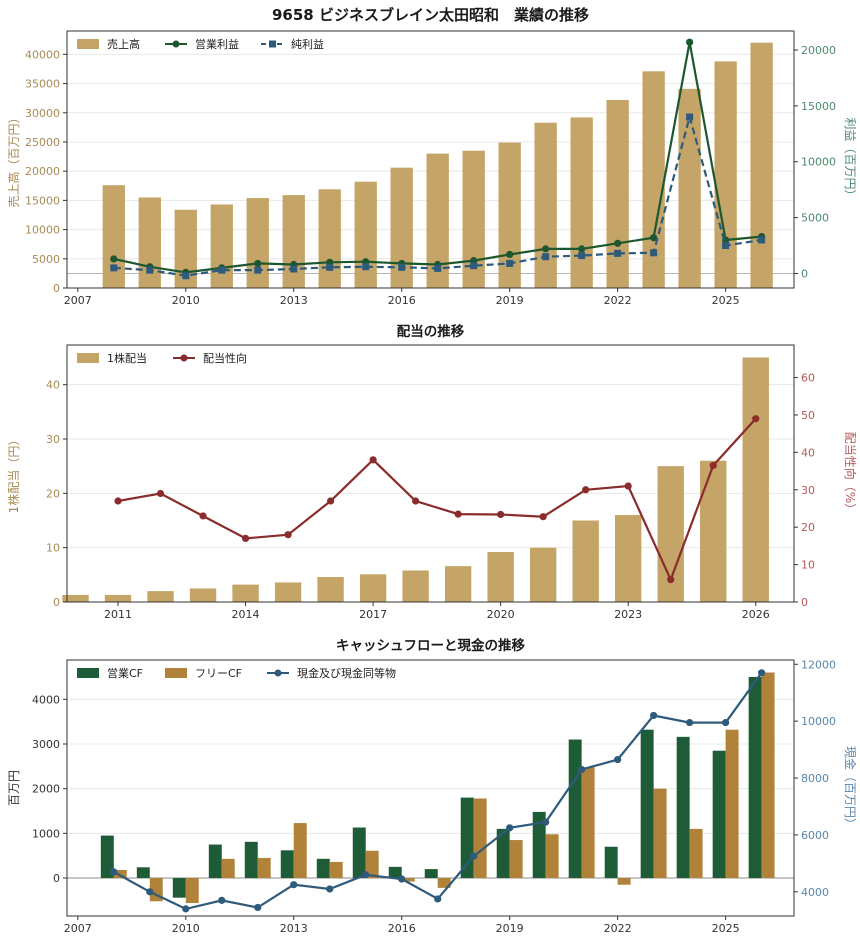 The image size is (860, 943). I want to click on y-tick-label: 4000, so click(46, 699).